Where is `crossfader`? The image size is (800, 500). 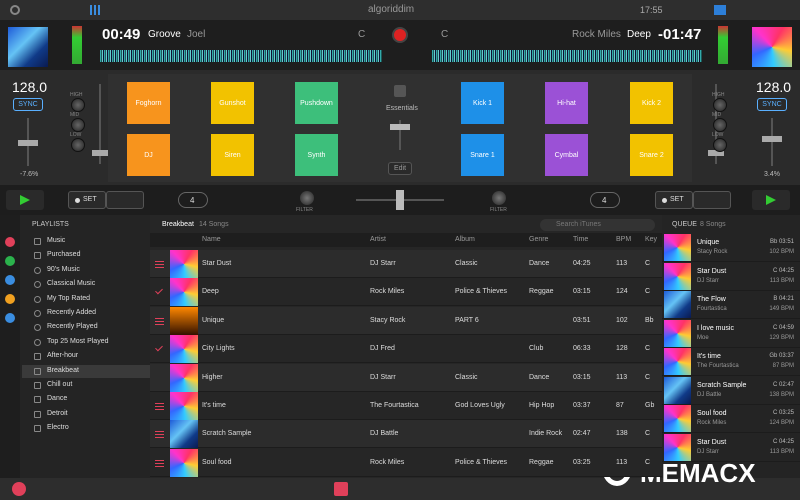 crossfader is located at coordinates (400, 200).